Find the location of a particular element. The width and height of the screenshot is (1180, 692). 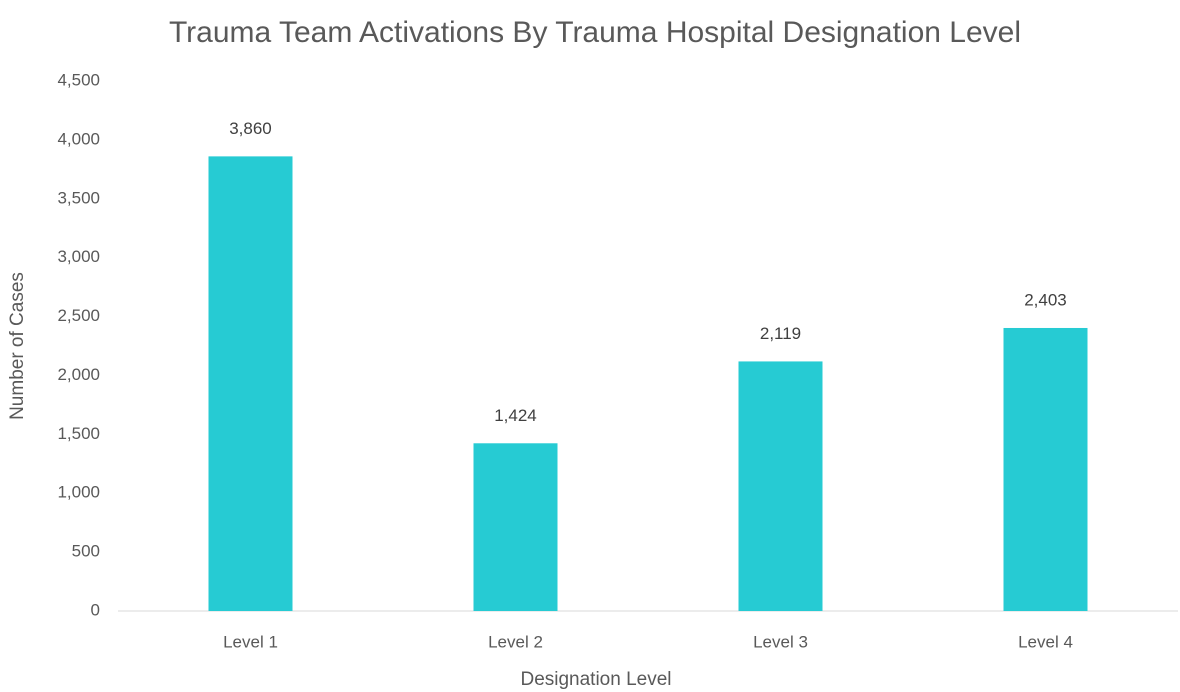

y-tick-label: 2,500 is located at coordinates (78, 315).